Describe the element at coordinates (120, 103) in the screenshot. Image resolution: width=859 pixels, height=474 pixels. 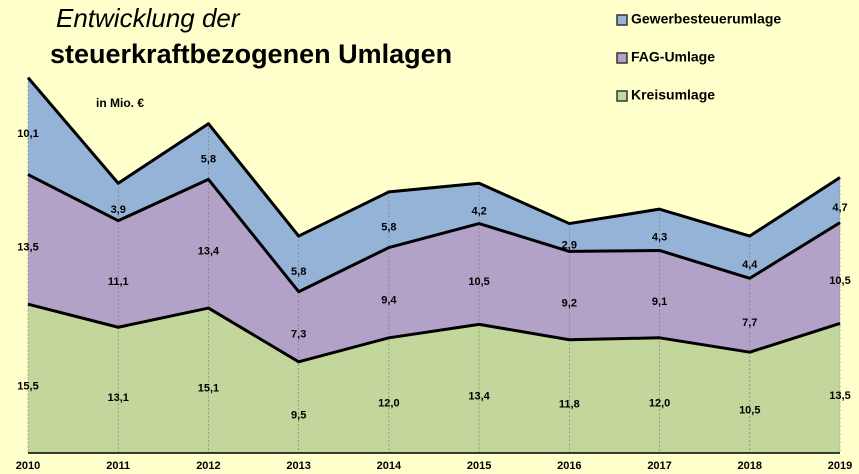
I see `unit-annotation: in Mio. €` at that location.